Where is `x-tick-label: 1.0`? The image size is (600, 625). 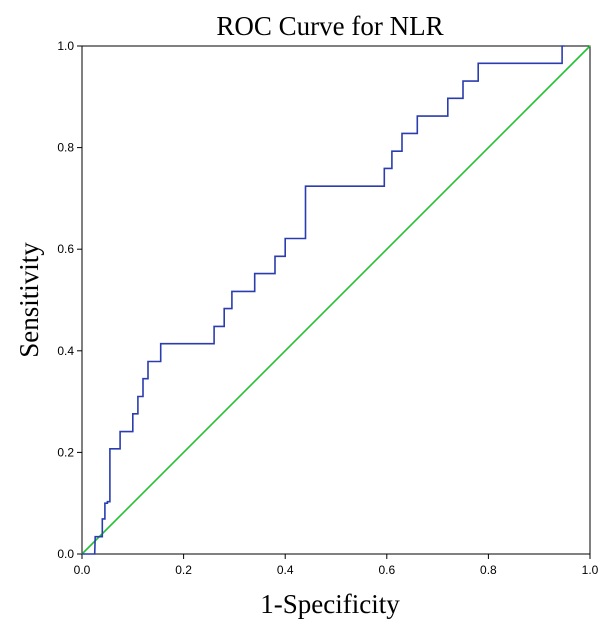
x-tick-label: 1.0 is located at coordinates (590, 570).